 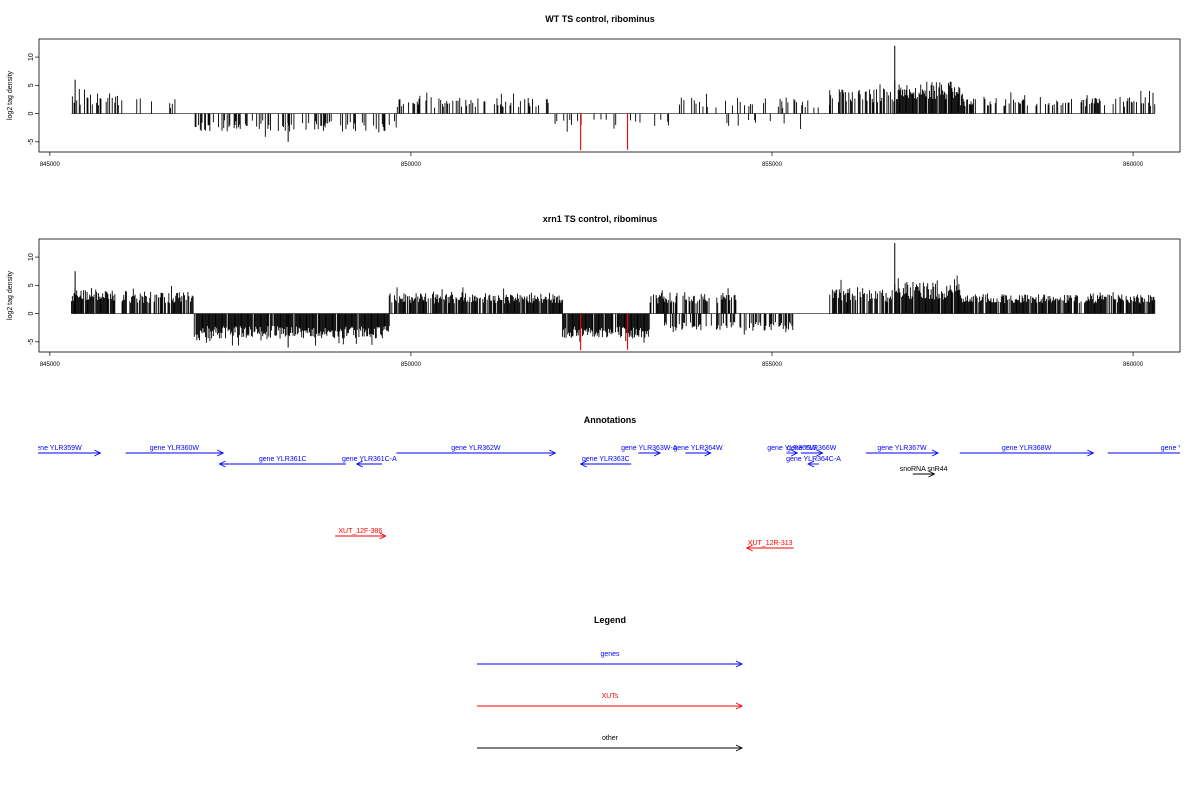 I want to click on legend-title: Legend, so click(x=610, y=620).